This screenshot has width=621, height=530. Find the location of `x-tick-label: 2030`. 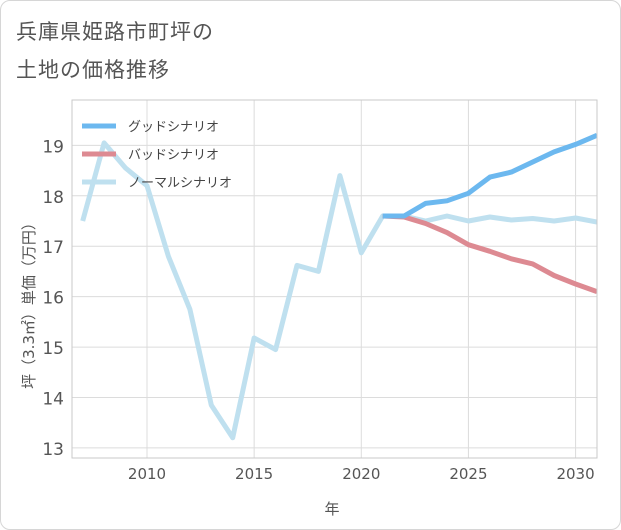

x-tick-label: 2030 is located at coordinates (575, 474).